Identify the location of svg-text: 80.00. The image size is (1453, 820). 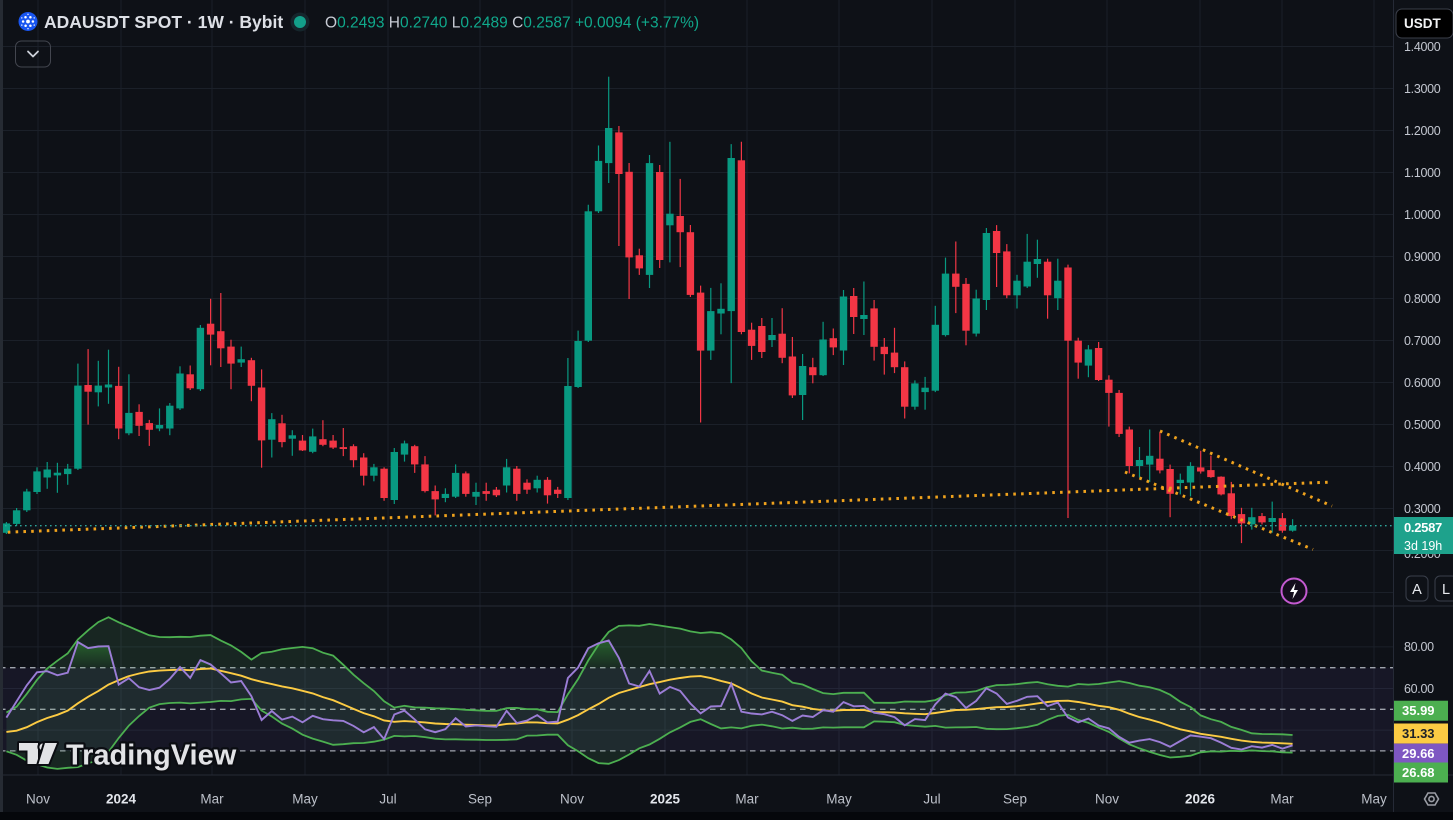
(1419, 647).